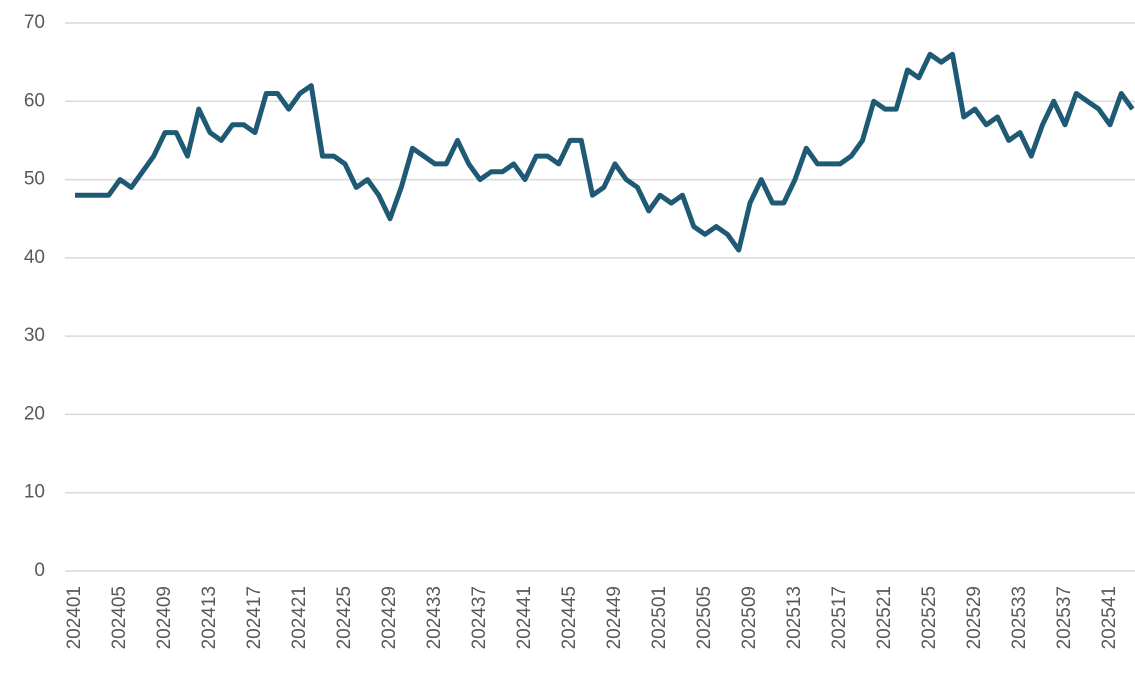 This screenshot has width=1135, height=684. I want to click on y-tick-label: 40, so click(34, 257).